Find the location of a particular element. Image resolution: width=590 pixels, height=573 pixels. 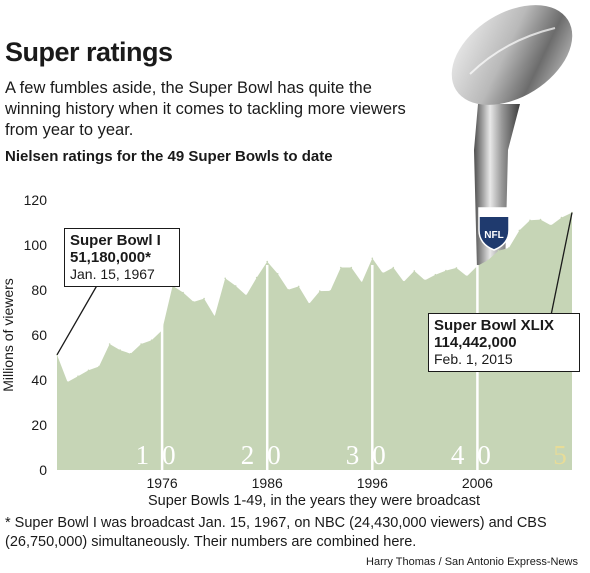

decade-marker: 20 is located at coordinates (267, 455).